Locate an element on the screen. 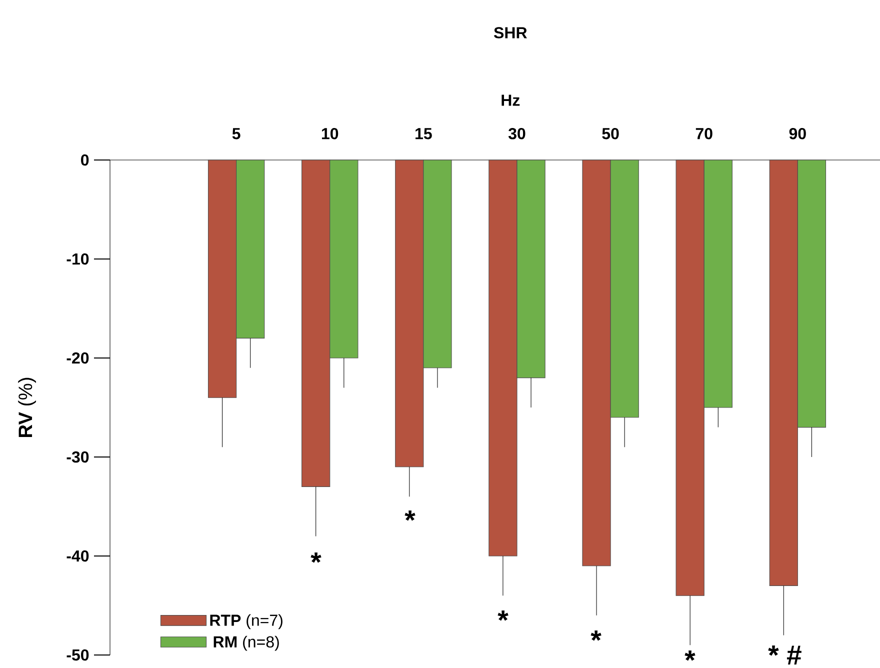  y-tick-label: 0 is located at coordinates (85, 160).